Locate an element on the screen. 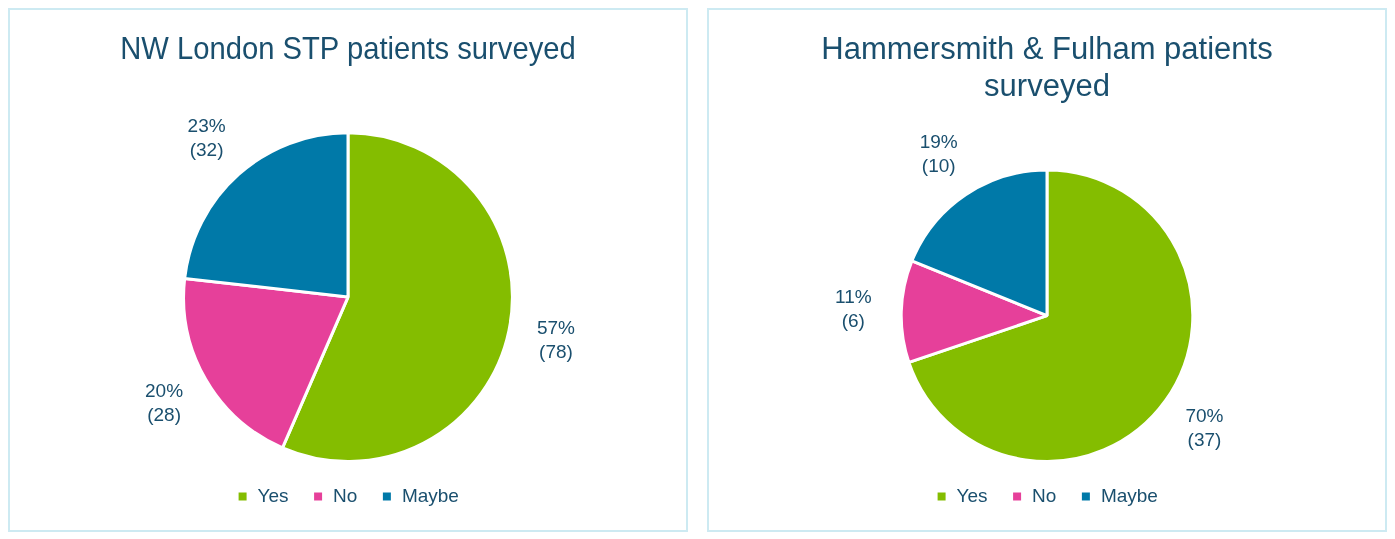  data-label: 11% (6) is located at coordinates (853, 309).